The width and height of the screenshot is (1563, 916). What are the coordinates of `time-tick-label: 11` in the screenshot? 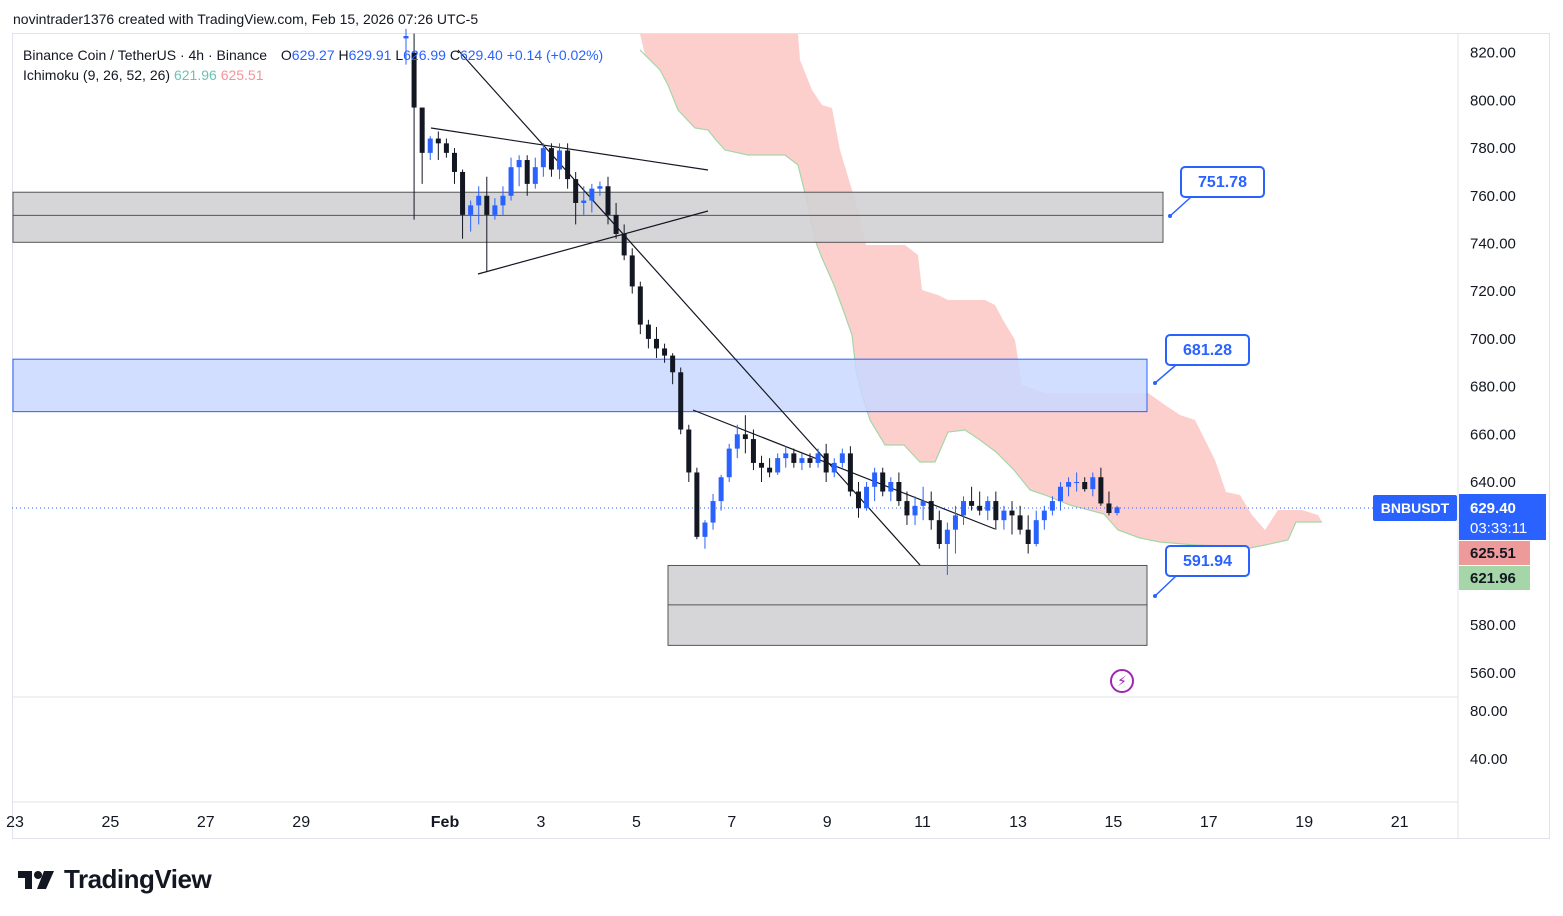 It's located at (922, 822).